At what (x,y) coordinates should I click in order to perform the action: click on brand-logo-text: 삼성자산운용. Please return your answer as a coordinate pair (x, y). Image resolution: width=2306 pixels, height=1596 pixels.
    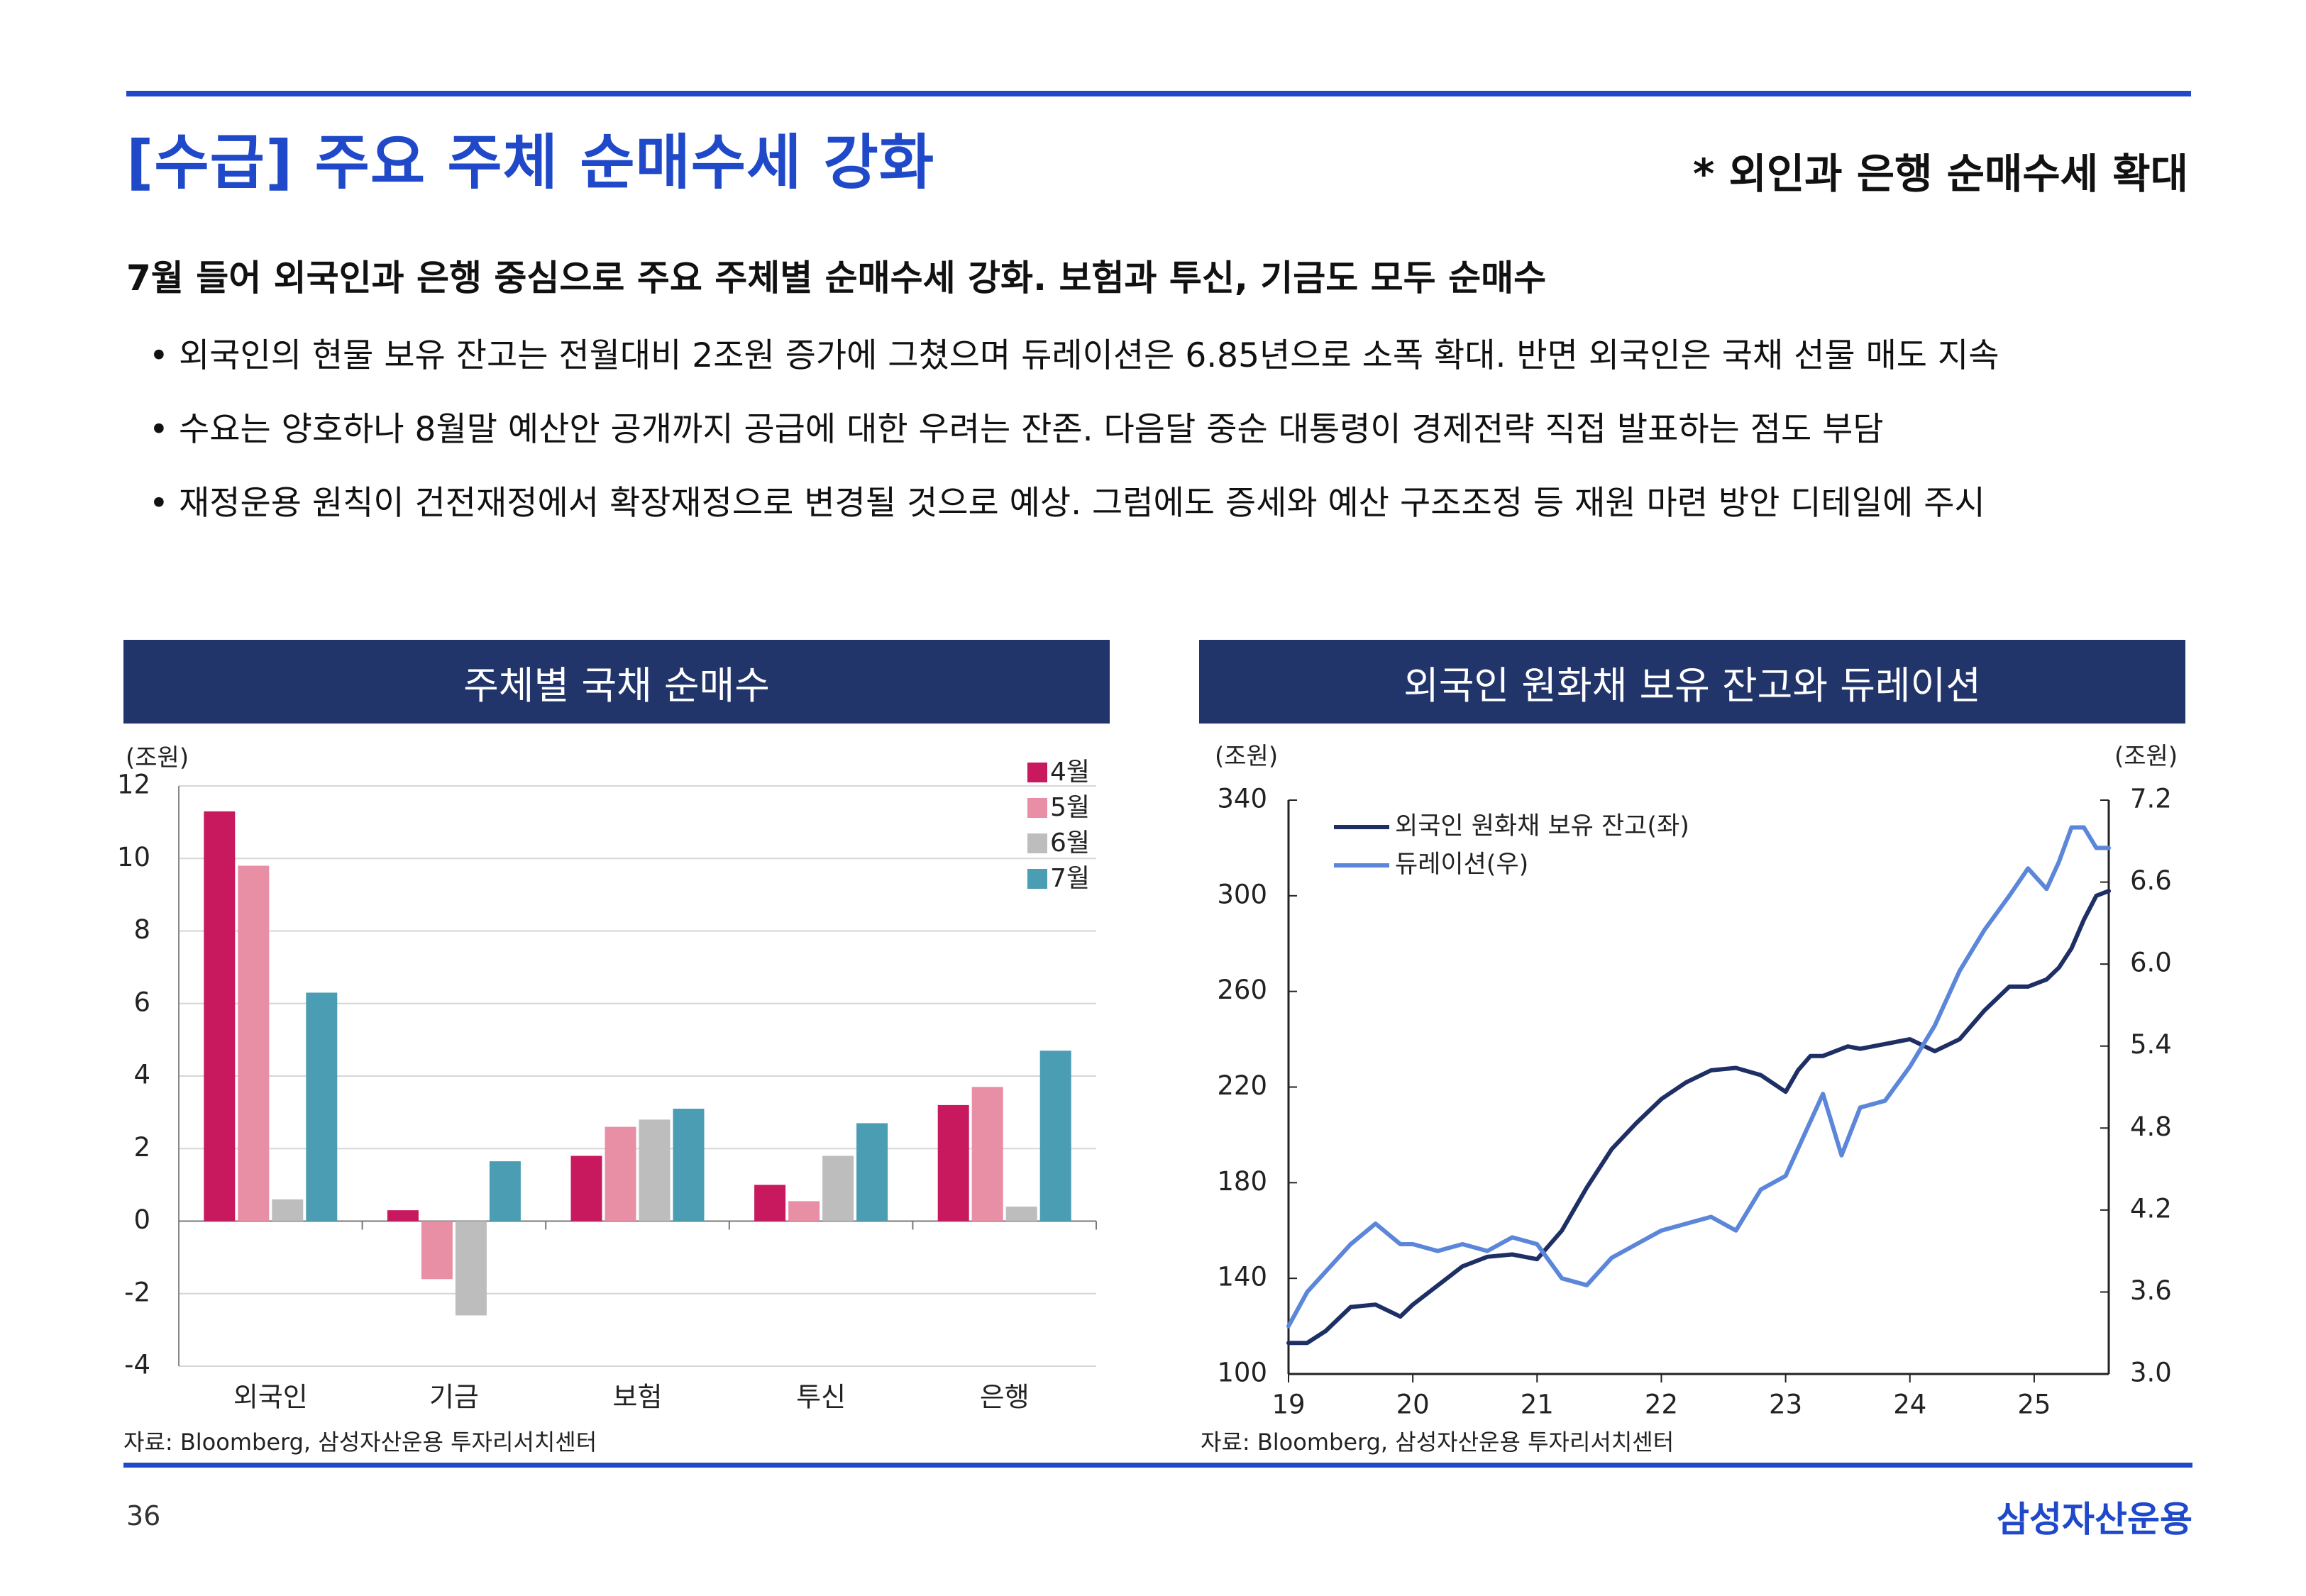
    Looking at the image, I should click on (2094, 1520).